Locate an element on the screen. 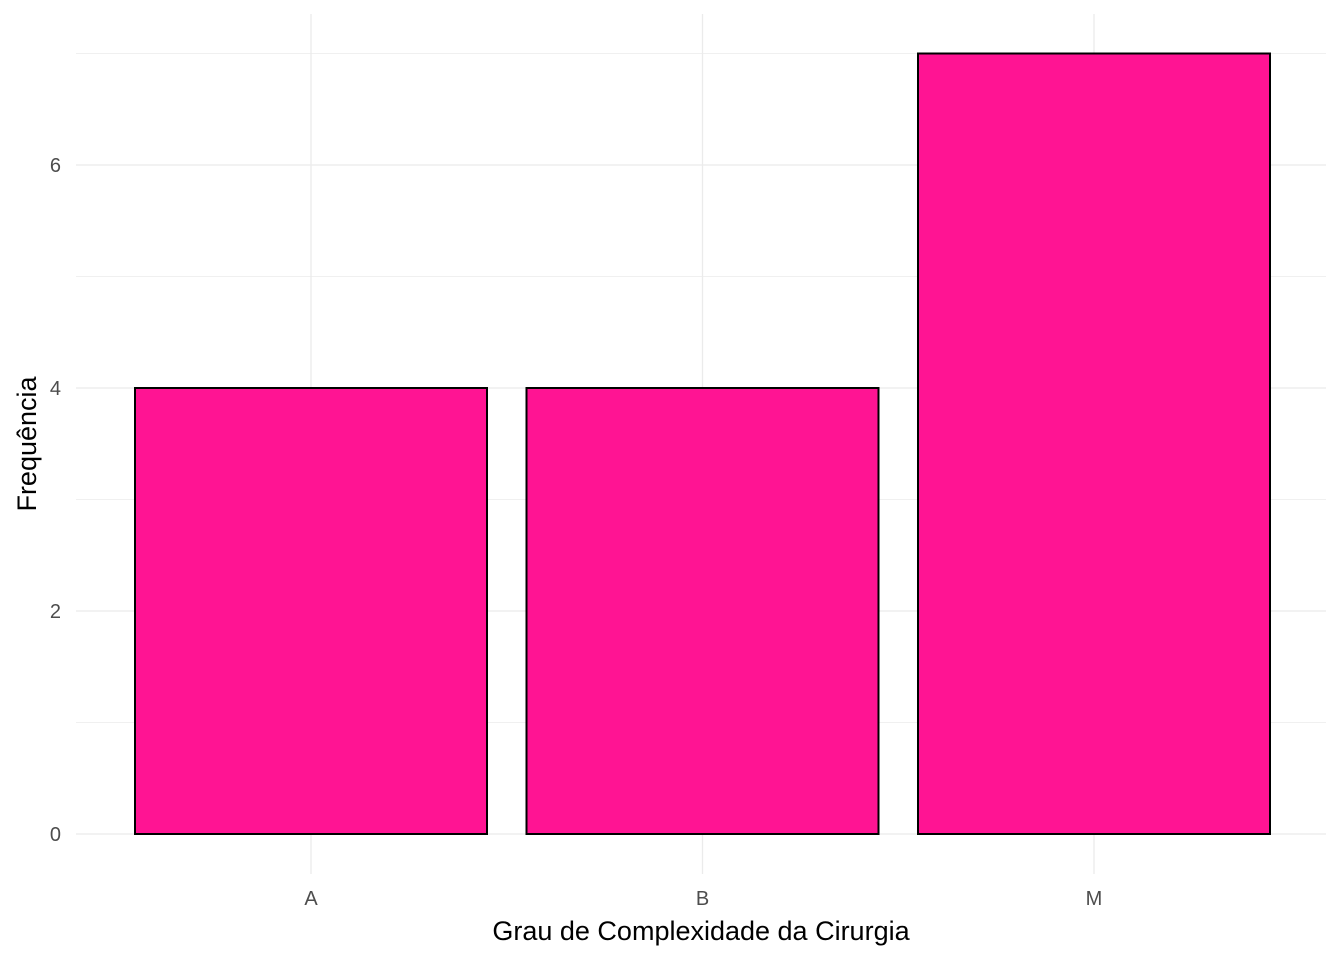  x-tick-label: B is located at coordinates (702, 899).